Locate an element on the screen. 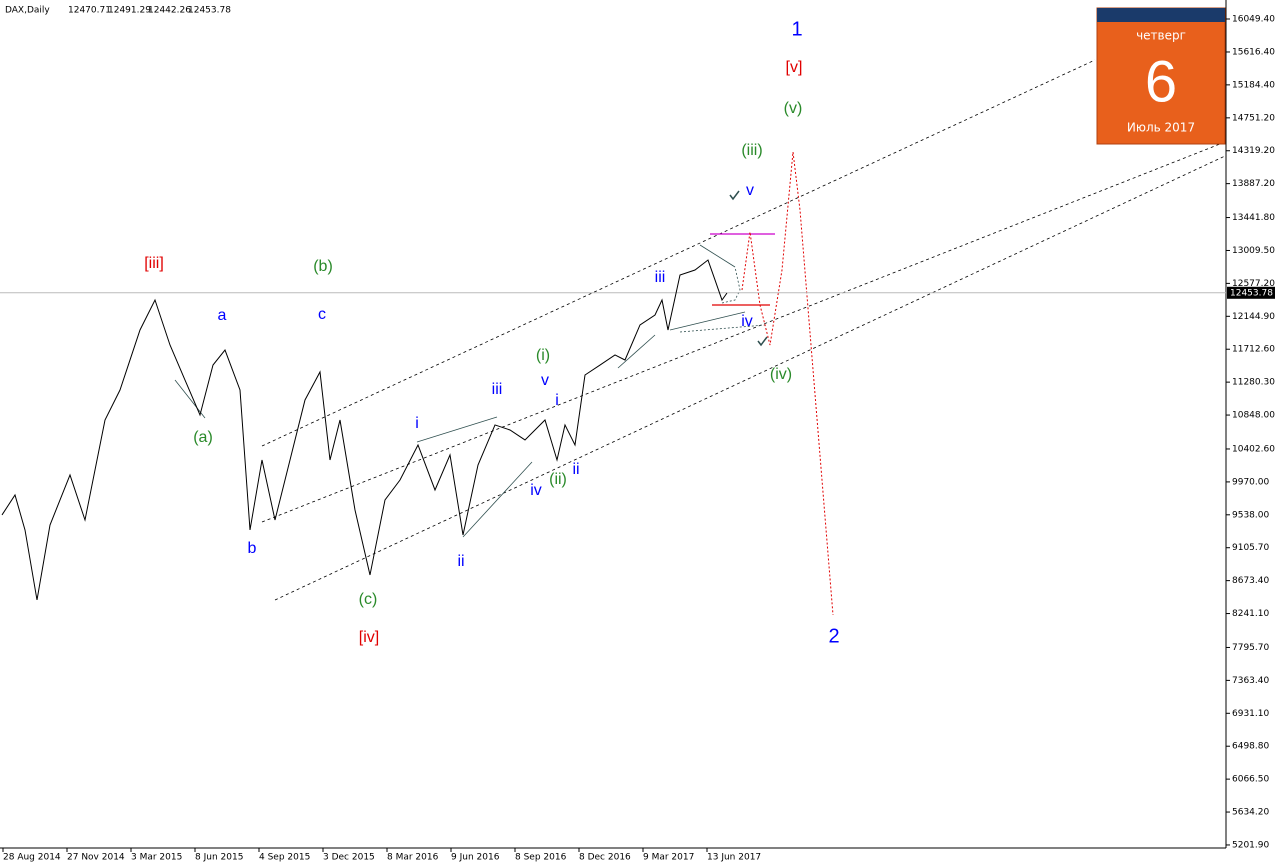 This screenshot has height=868, width=1276. x-tick-label: 3 Dec 2015 is located at coordinates (349, 858).